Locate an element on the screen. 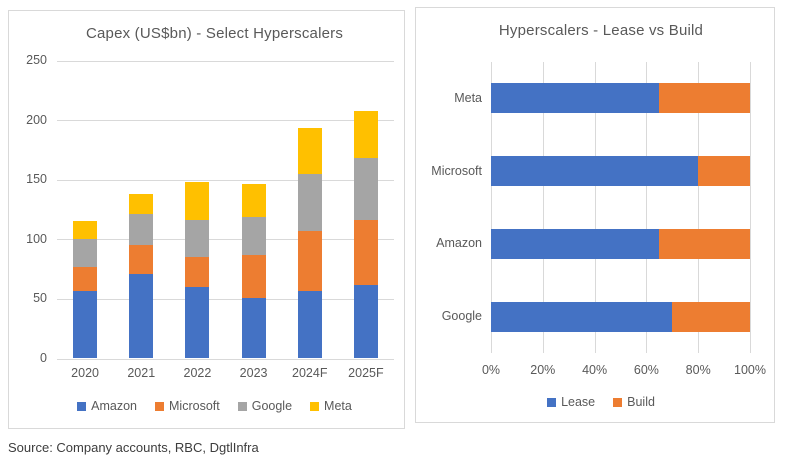 The image size is (786, 464). legend-item-microsoft: Microsoft is located at coordinates (187, 406).